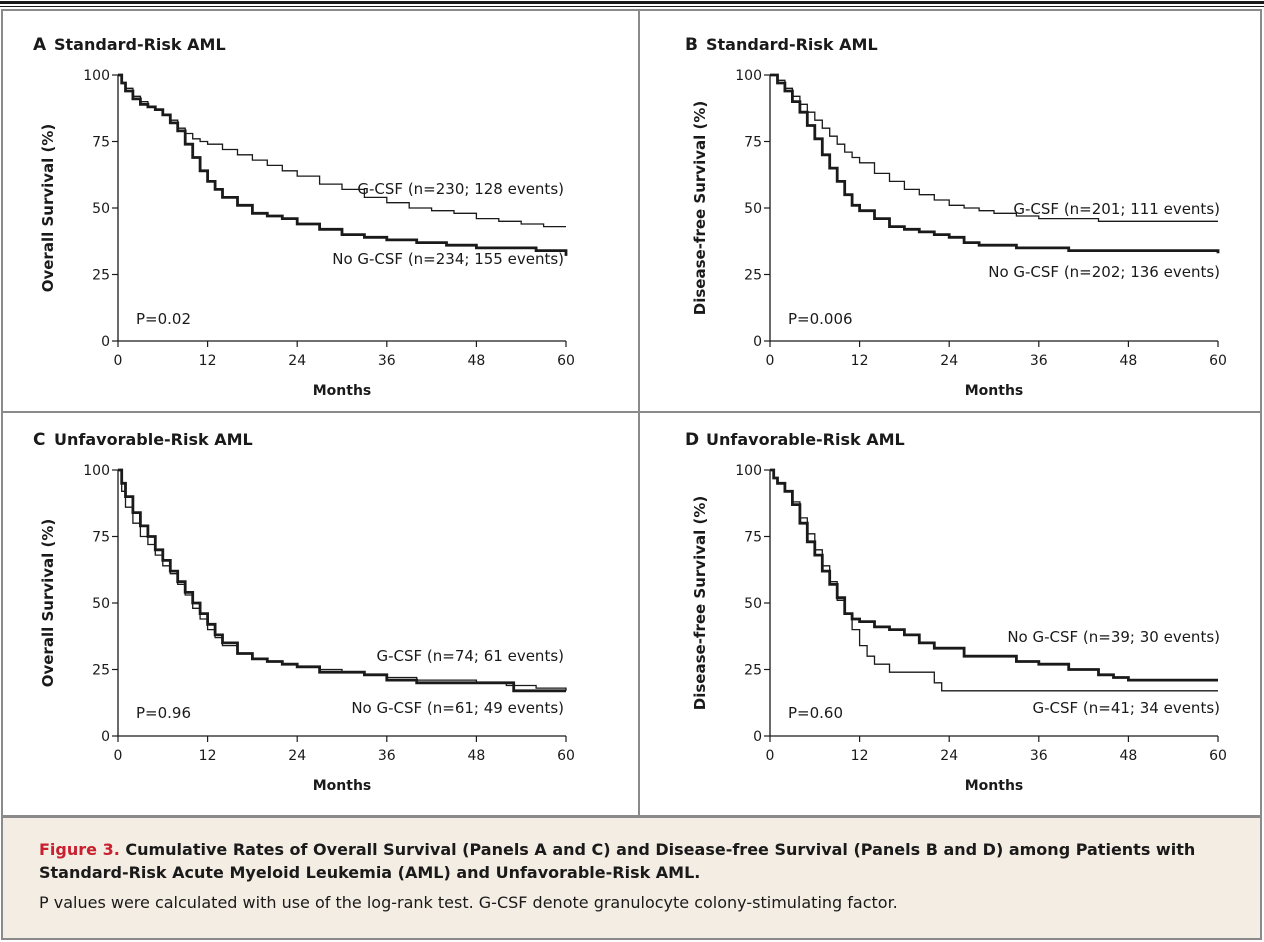 This screenshot has height=942, width=1264. Describe the element at coordinates (820, 319) in the screenshot. I see `p-value: P=0.006` at that location.